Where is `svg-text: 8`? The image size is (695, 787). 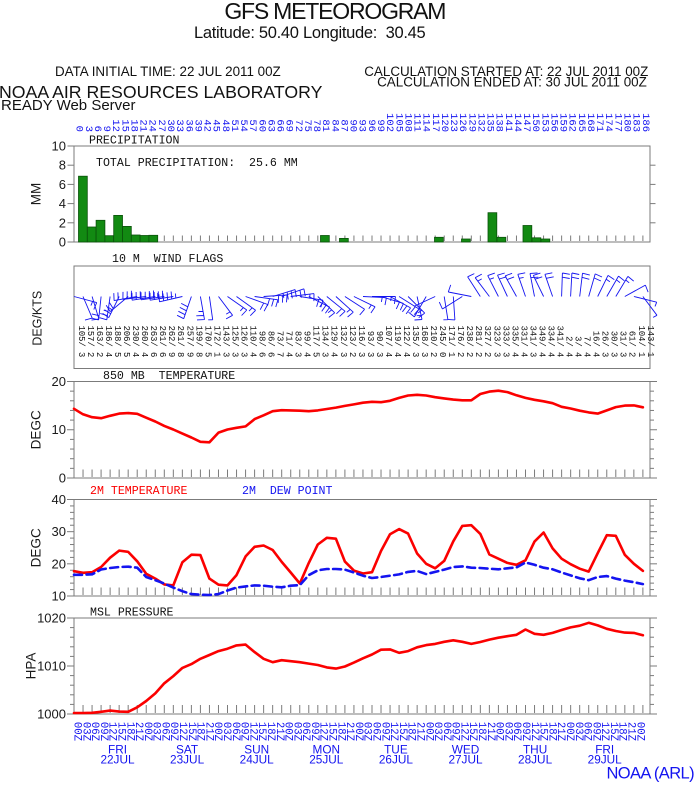 svg-text: 8 is located at coordinates (62, 165).